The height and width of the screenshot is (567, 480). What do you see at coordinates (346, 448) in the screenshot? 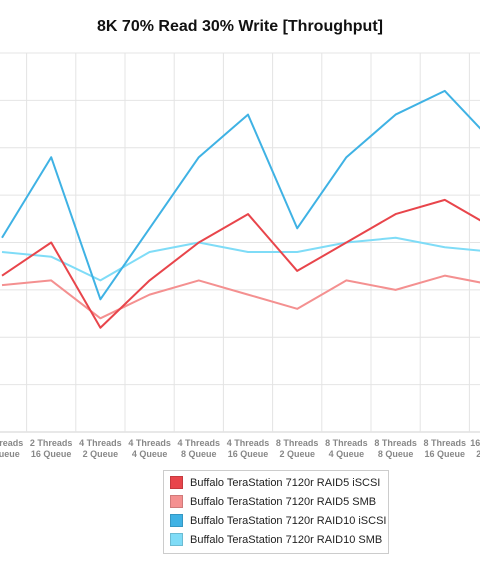
I see `x-tick-label: 8 Threads 4 Queue` at bounding box center [346, 448].